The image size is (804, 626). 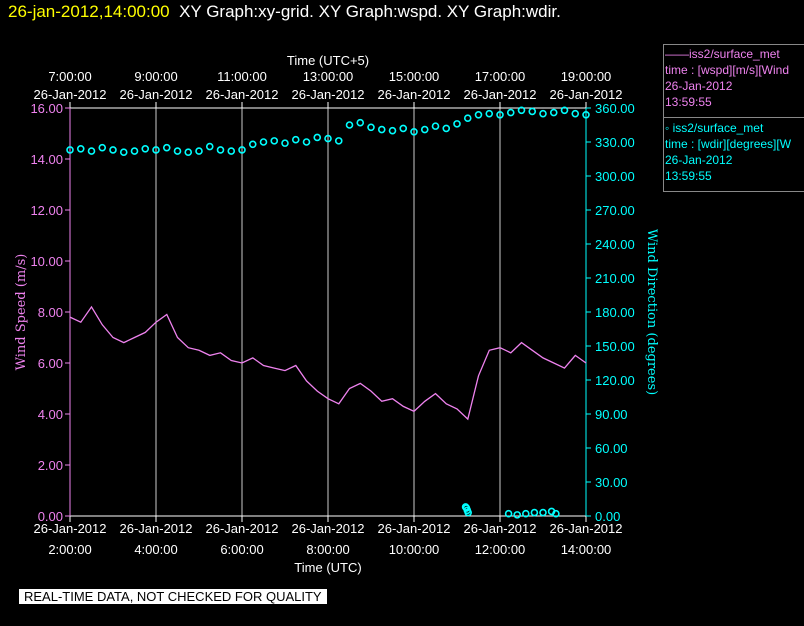 I want to click on y2-tick-label: 30.00, so click(x=611, y=482).